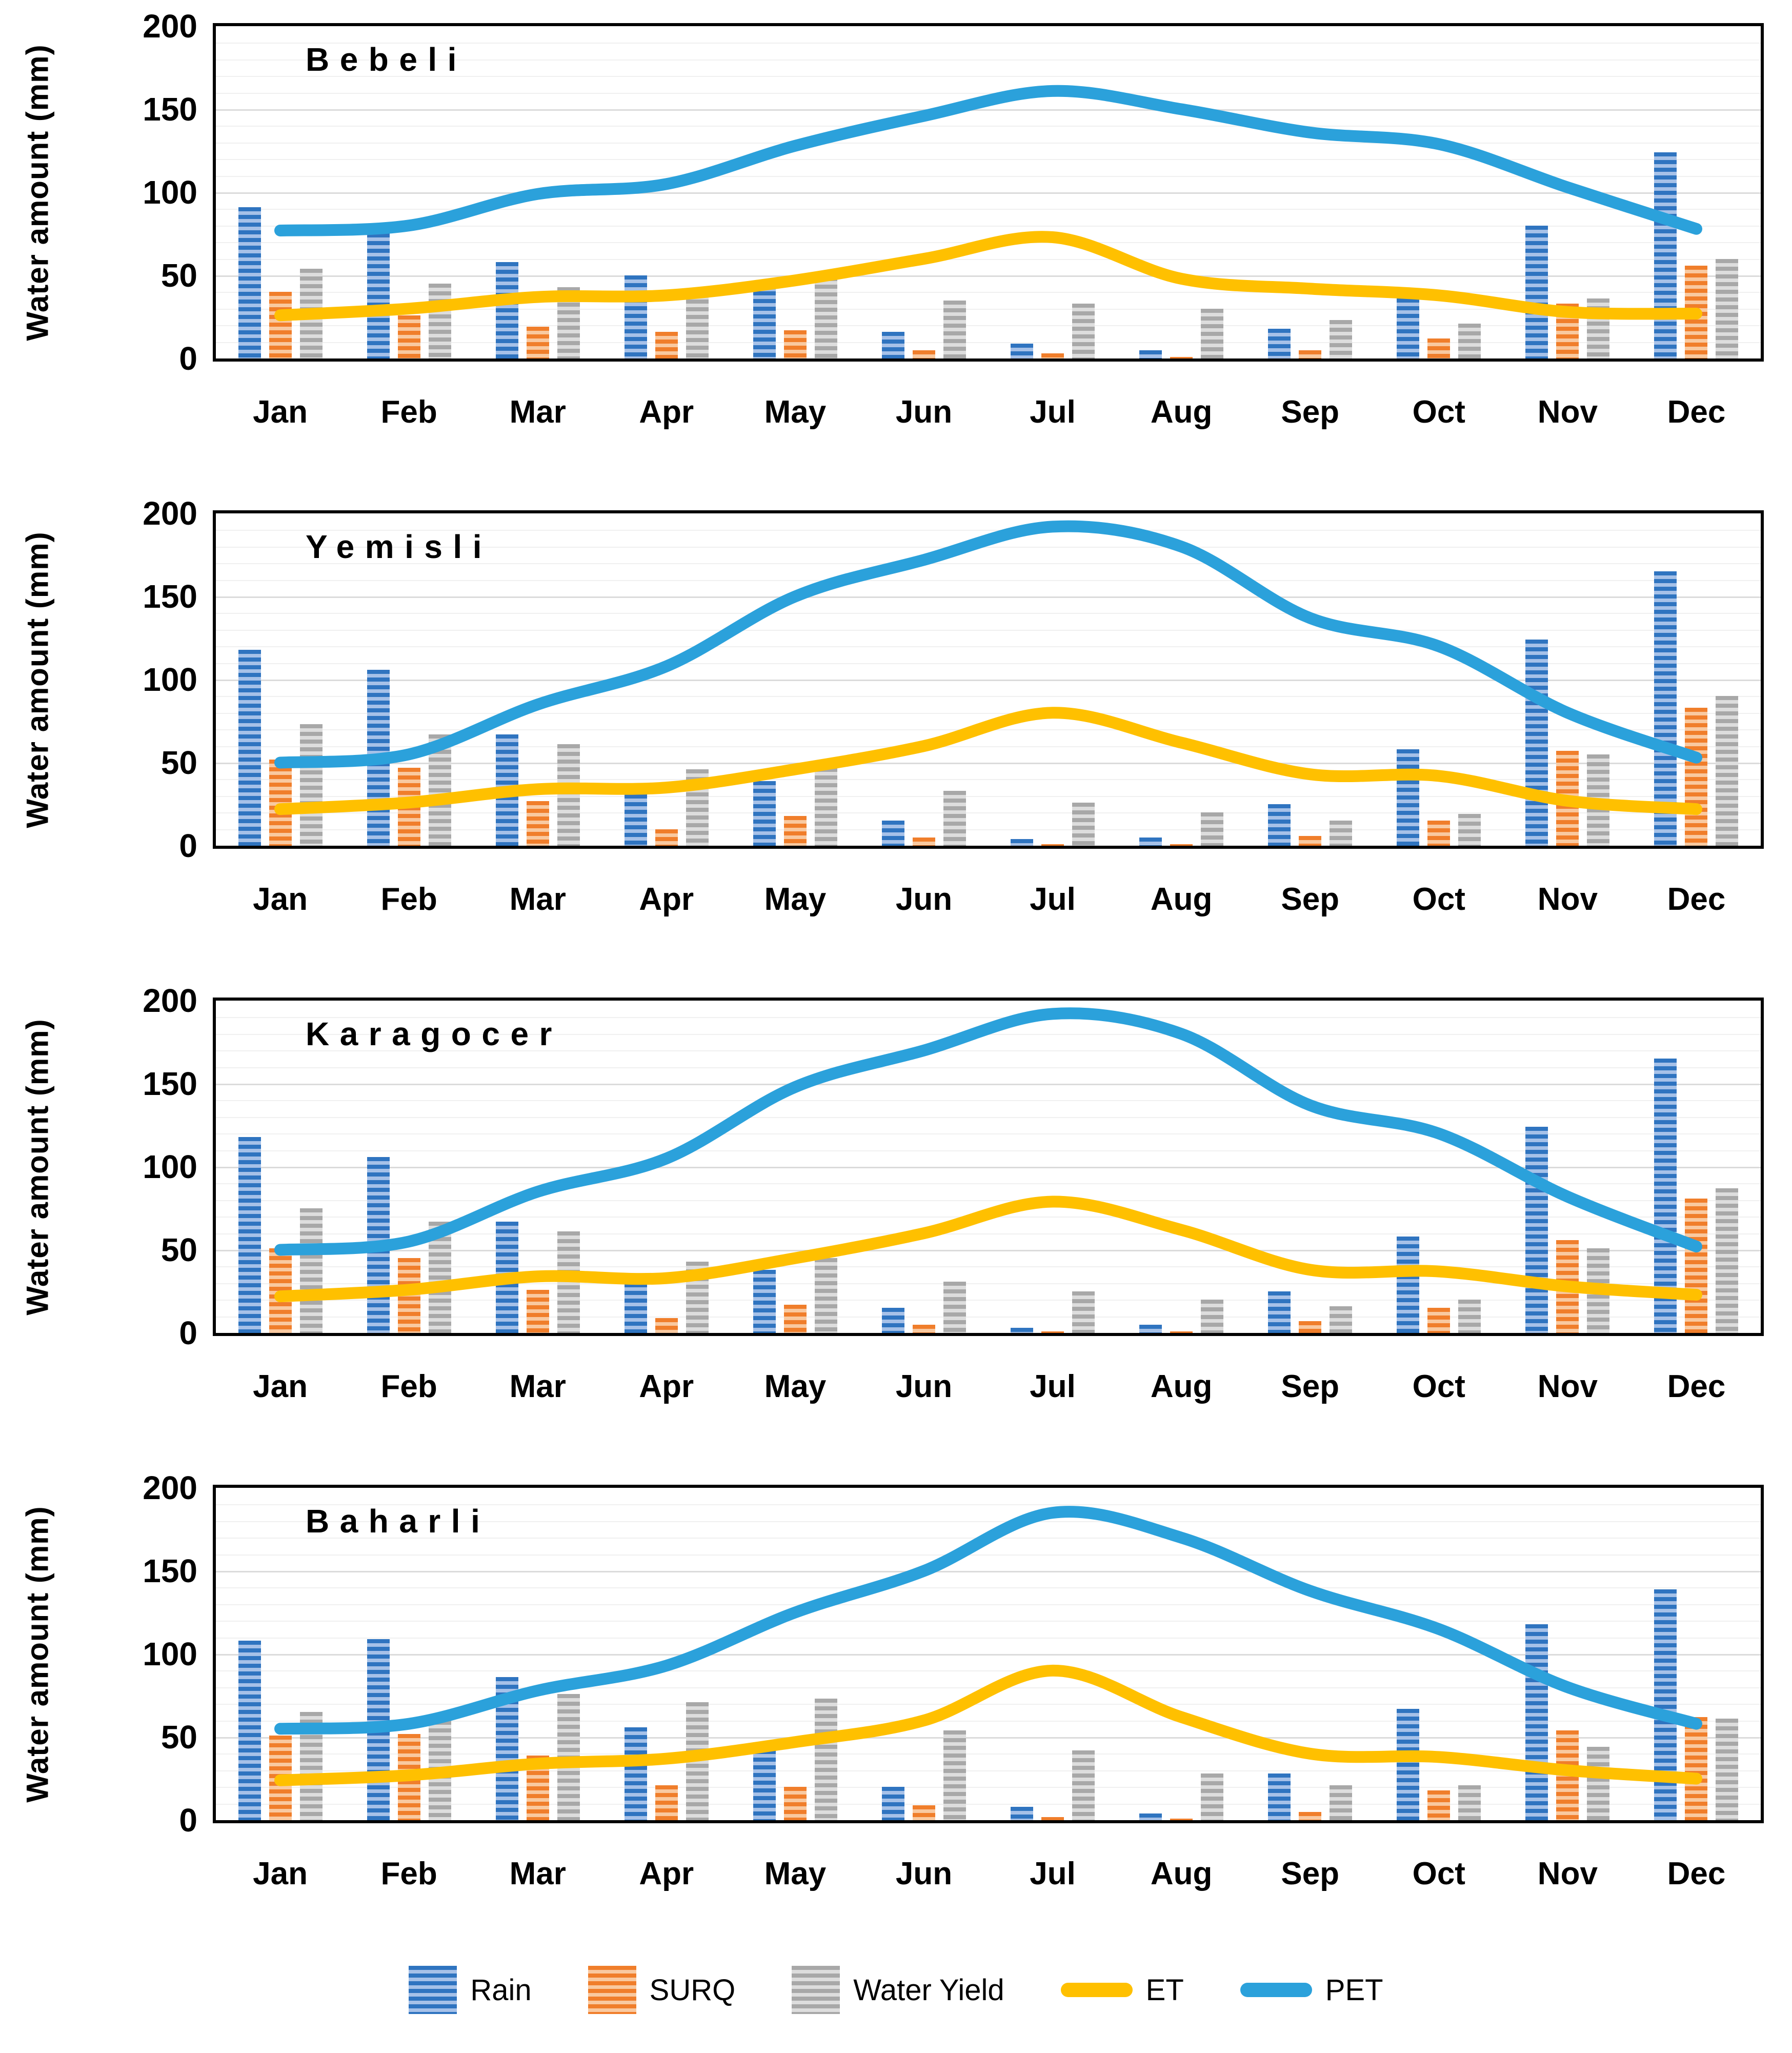 This screenshot has height=2053, width=1792. I want to click on legend-label: Rain, so click(501, 1990).